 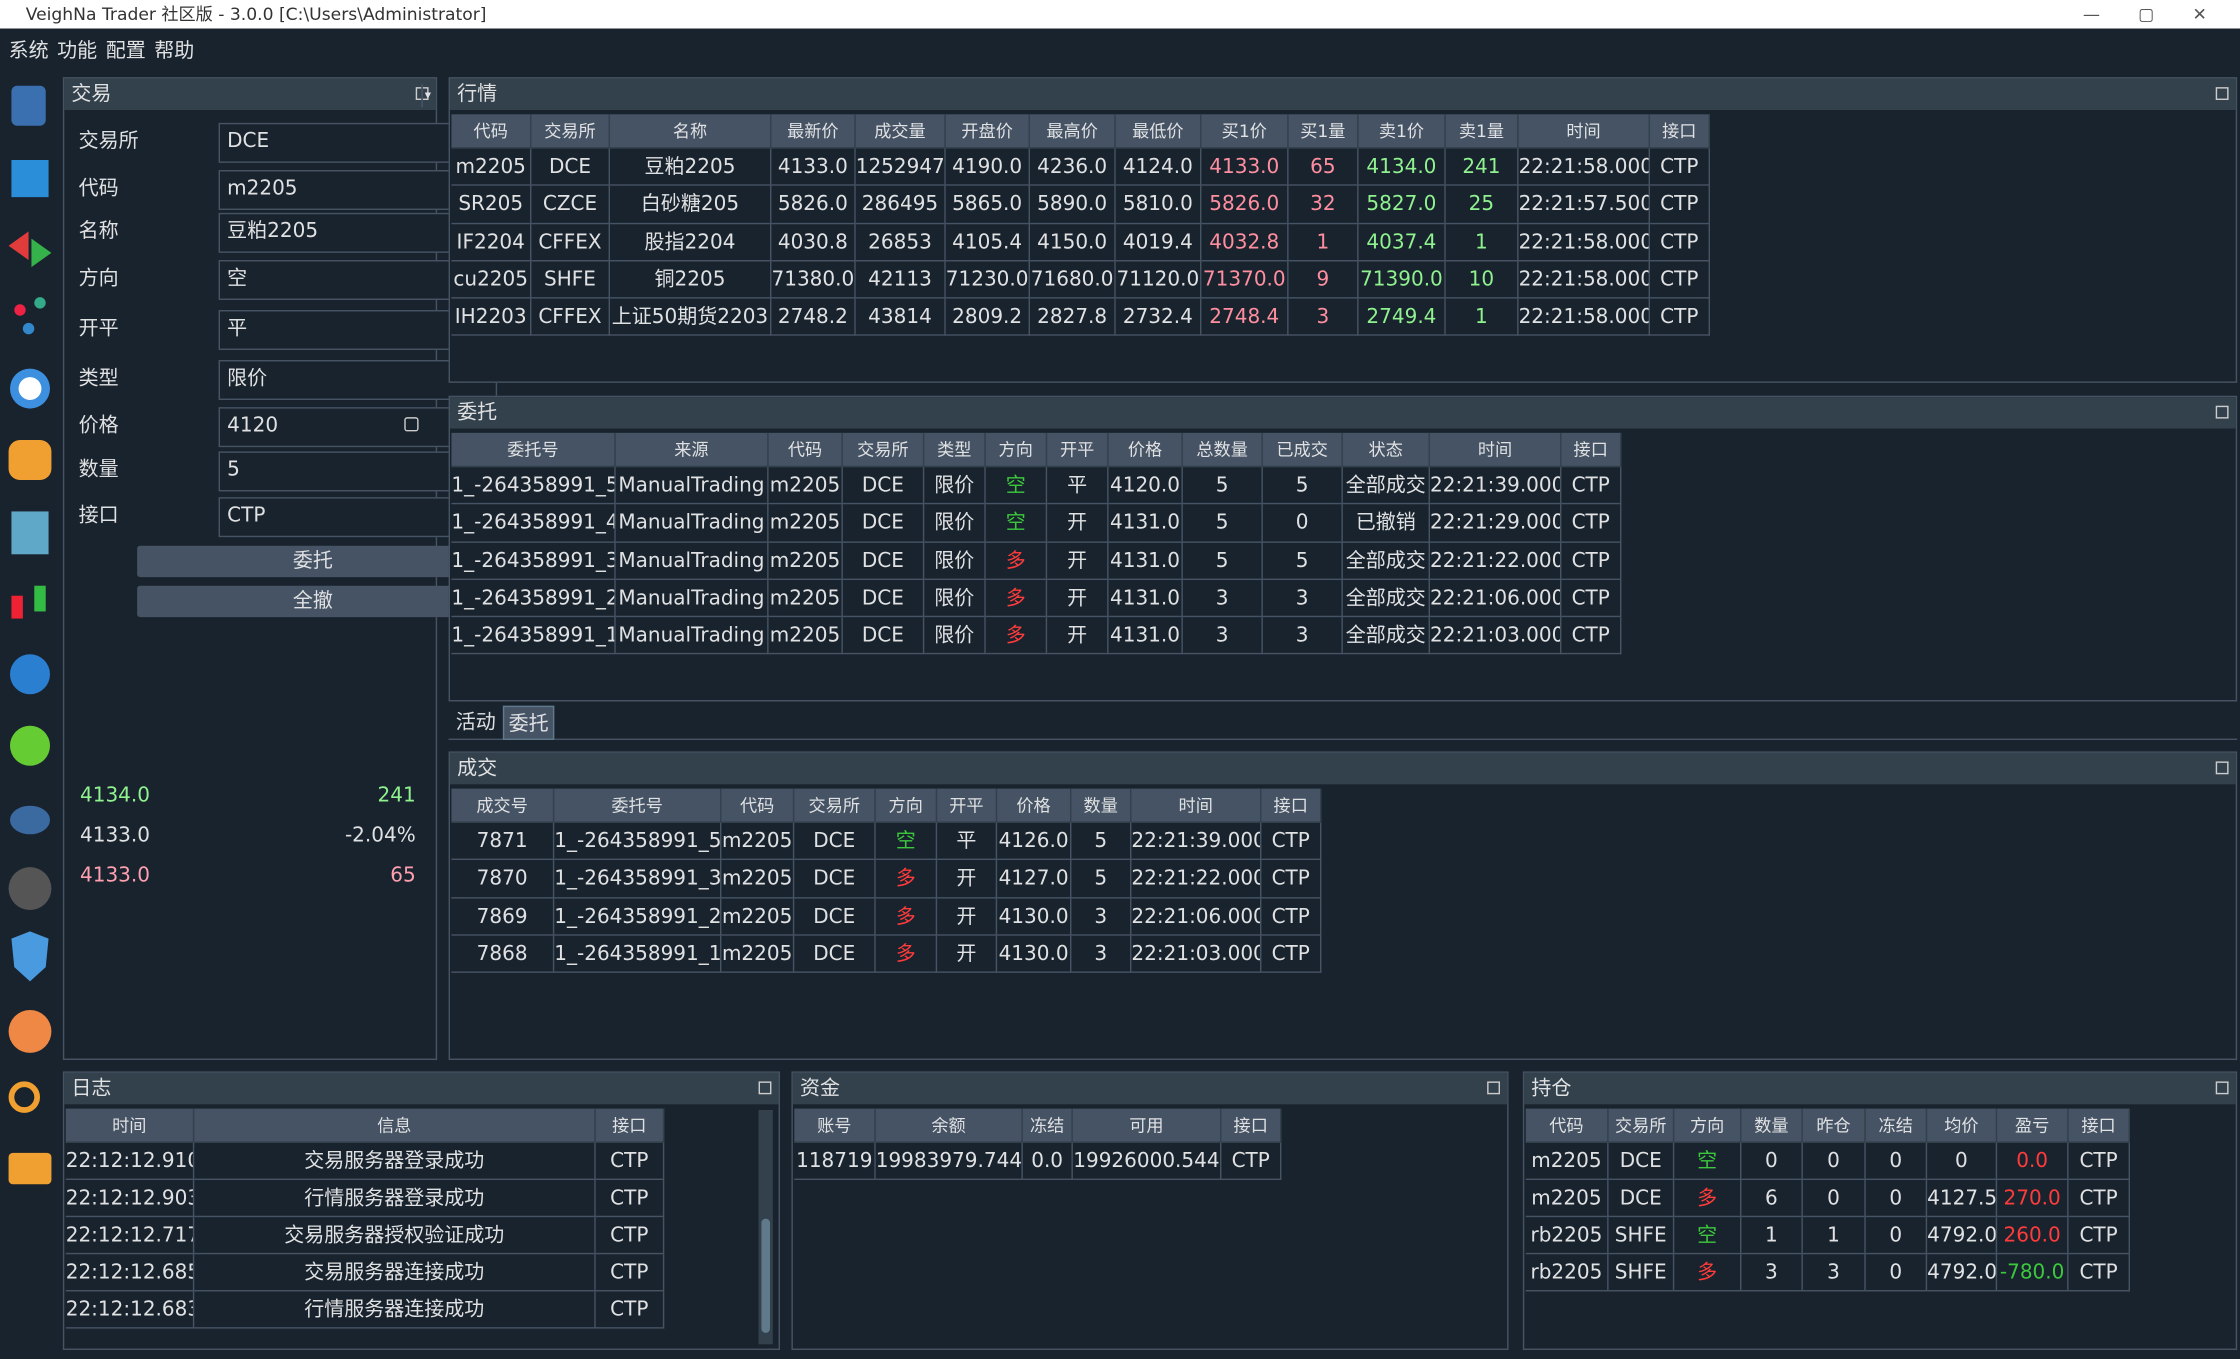 What do you see at coordinates (491, 280) in the screenshot?
I see `table-cell: cu2205` at bounding box center [491, 280].